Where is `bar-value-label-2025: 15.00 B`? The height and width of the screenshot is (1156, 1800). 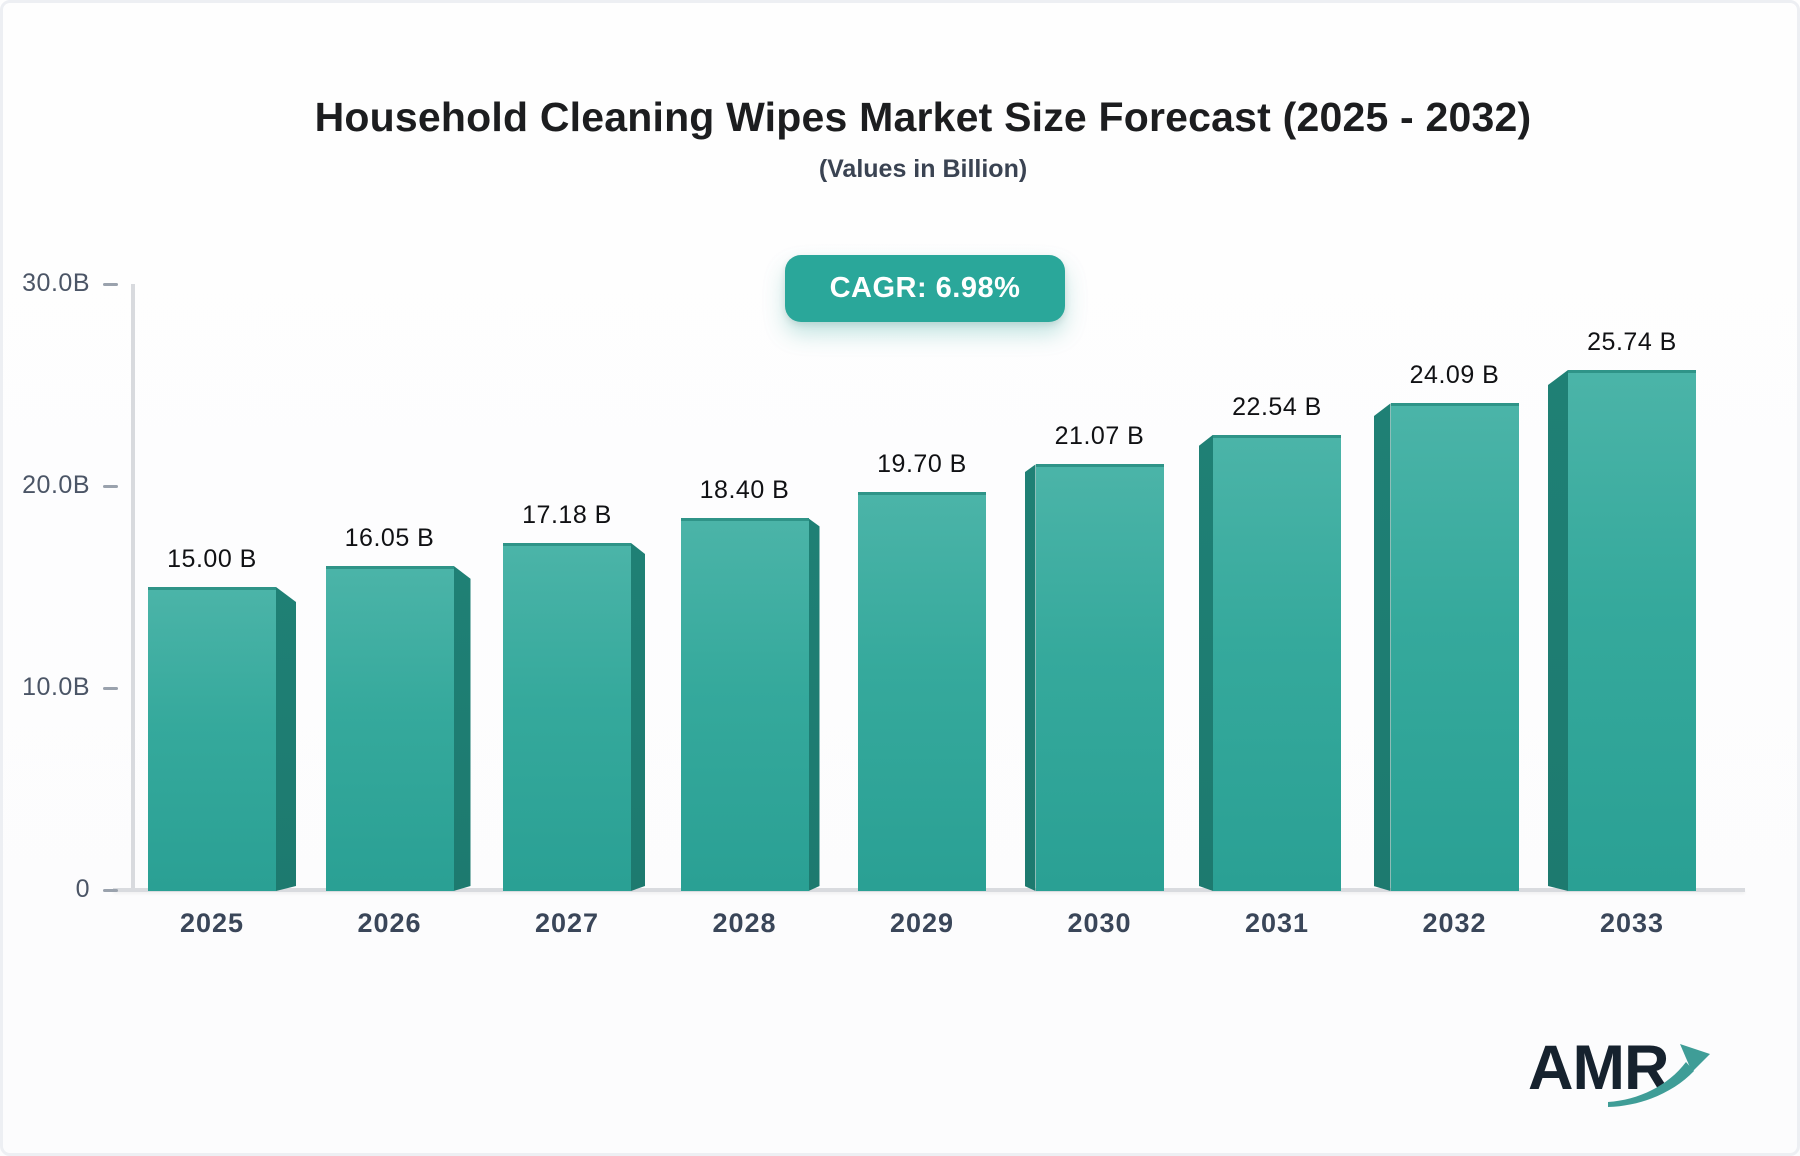 bar-value-label-2025: 15.00 B is located at coordinates (212, 559).